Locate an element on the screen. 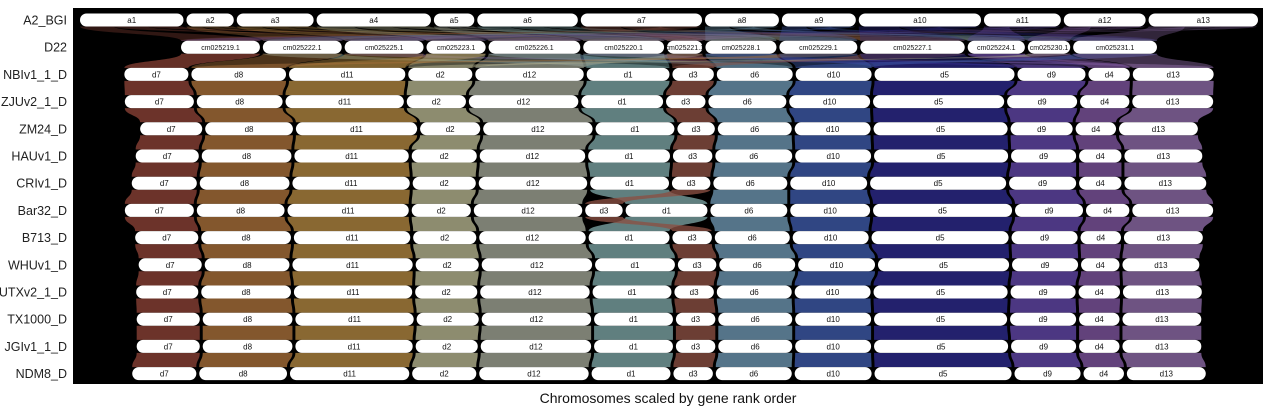  chromosome-label: d8 is located at coordinates (247, 346).